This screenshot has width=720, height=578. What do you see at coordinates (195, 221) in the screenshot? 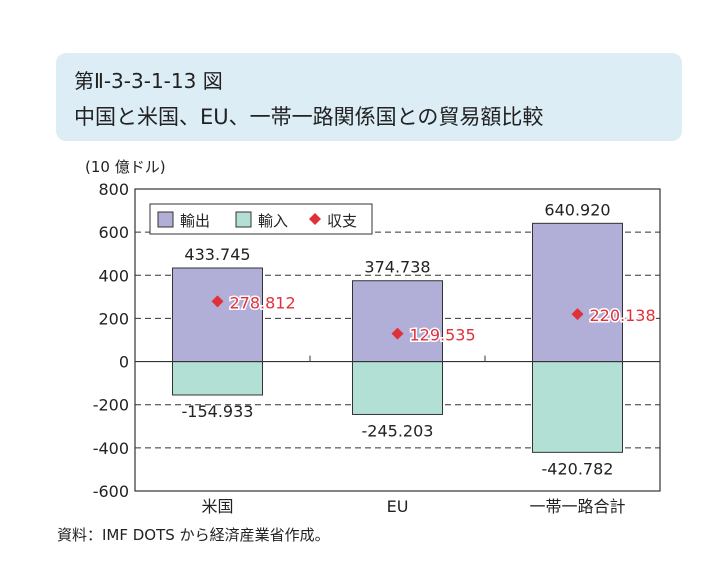
I see `legend-label-export: 輸出` at bounding box center [195, 221].